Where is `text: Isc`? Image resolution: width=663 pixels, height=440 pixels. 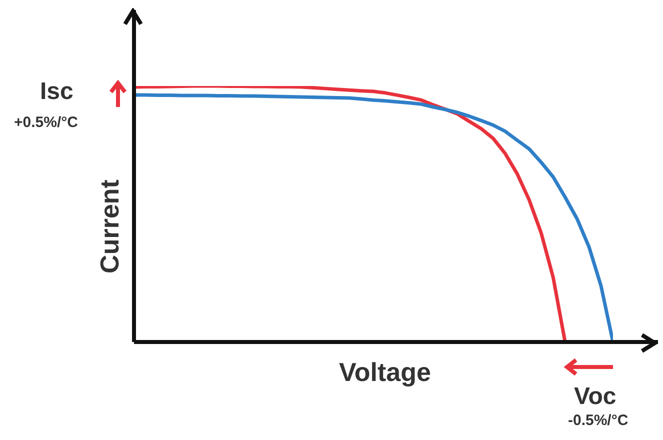 text: Isc is located at coordinates (57, 92).